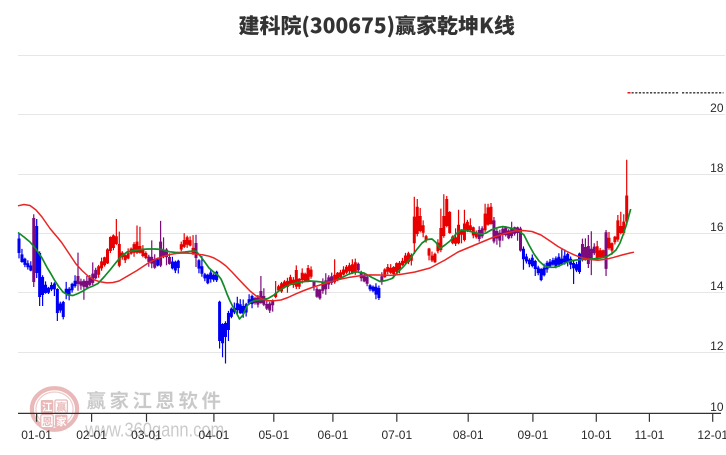 The image size is (726, 455). What do you see at coordinates (717, 286) in the screenshot?
I see `svg-text: 14` at bounding box center [717, 286].